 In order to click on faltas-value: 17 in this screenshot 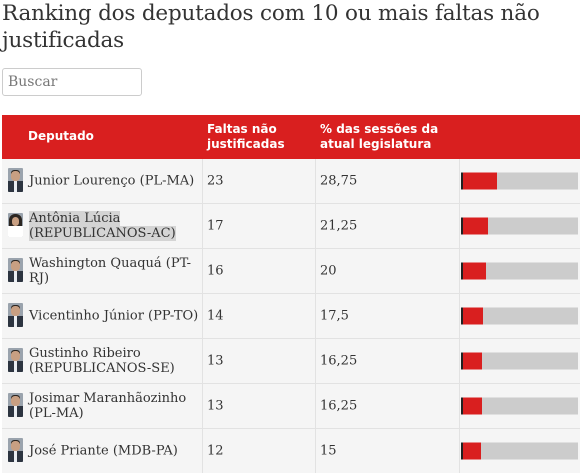, I will do `click(215, 226)`.